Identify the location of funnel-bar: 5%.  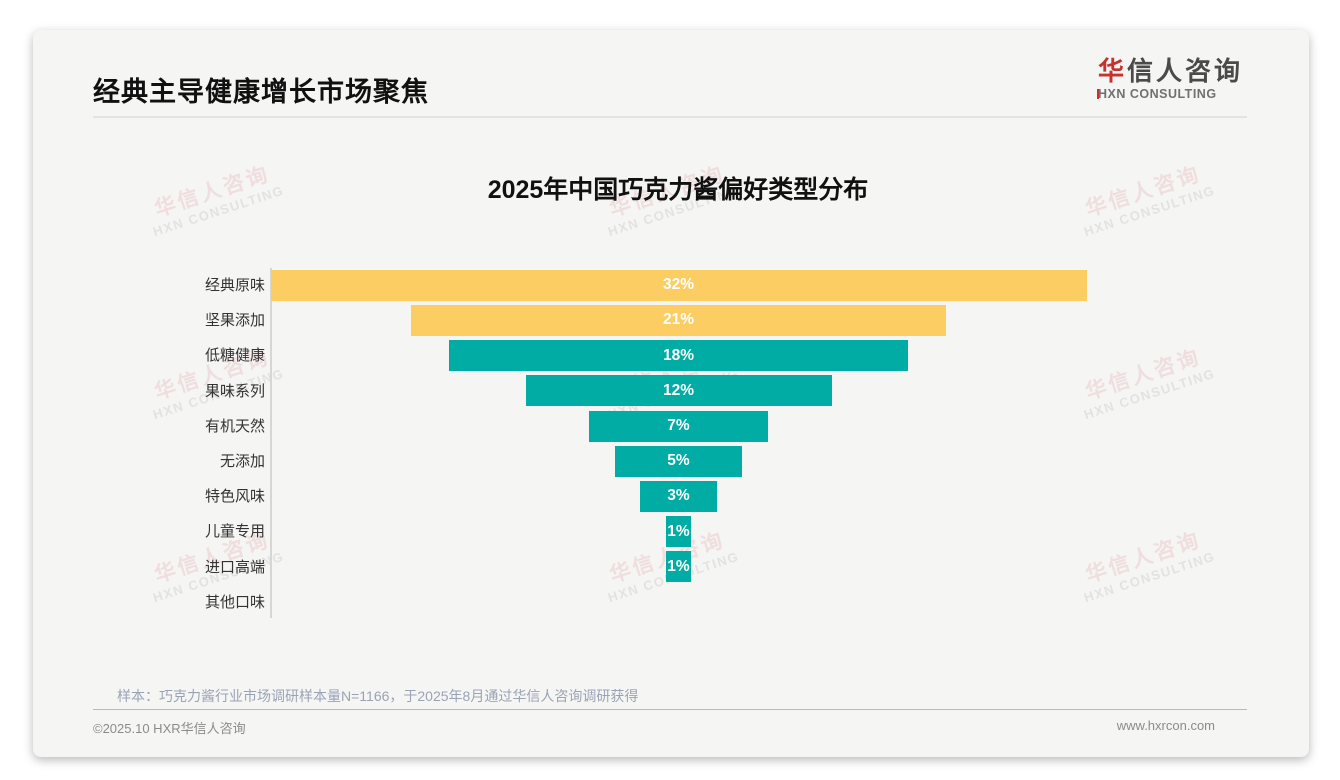
(678, 461).